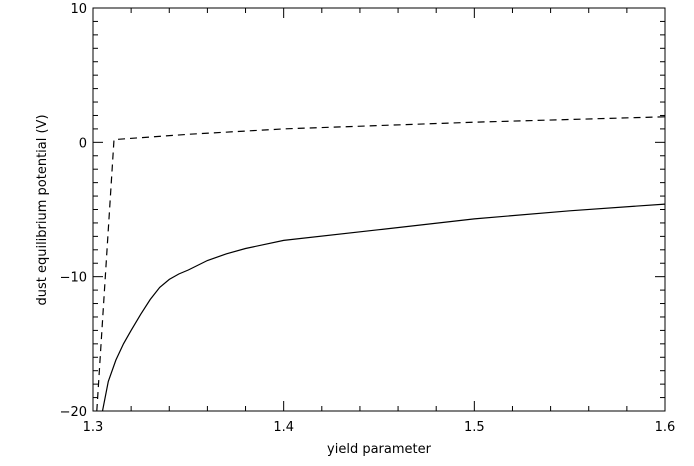 The image size is (694, 466). What do you see at coordinates (73, 412) in the screenshot?
I see `y-tick-label: −20` at bounding box center [73, 412].